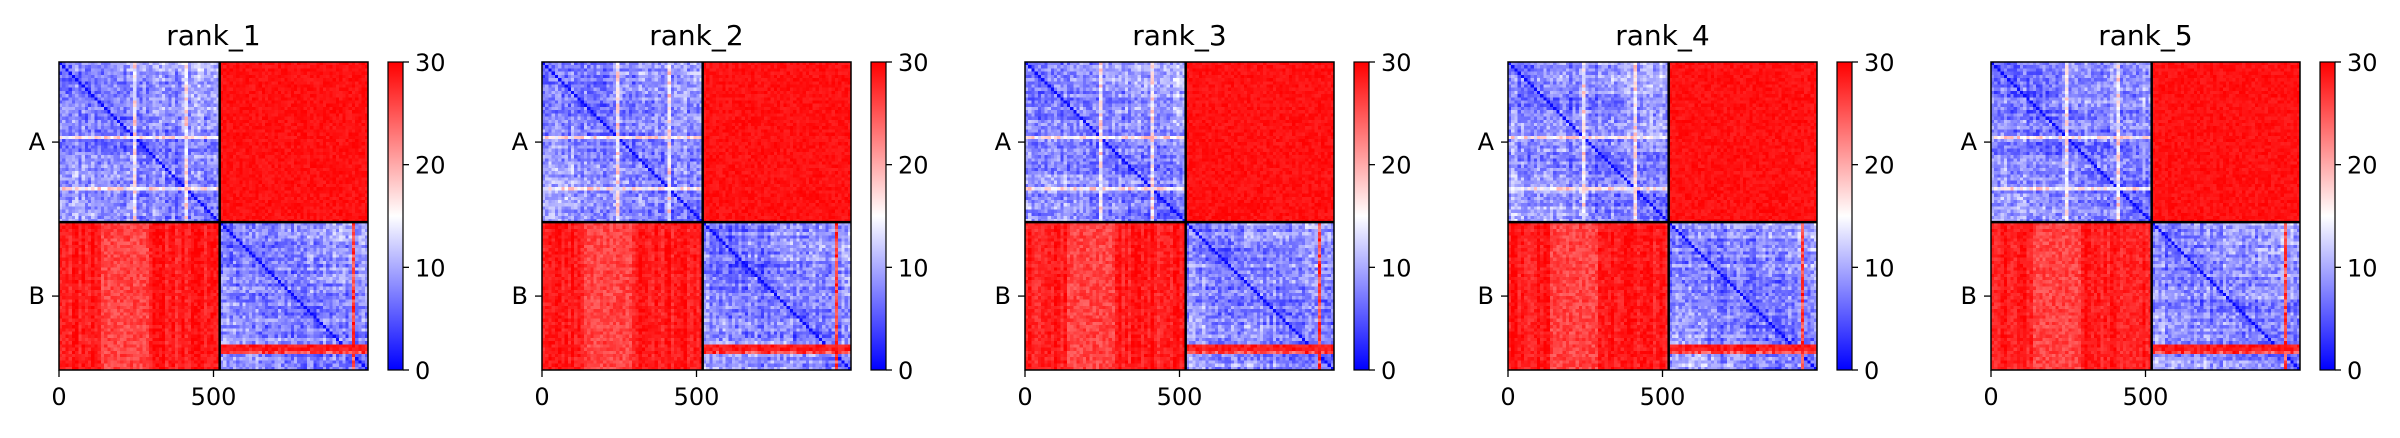  What do you see at coordinates (1179, 35) in the screenshot?
I see `panel-title: rank_3` at bounding box center [1179, 35].